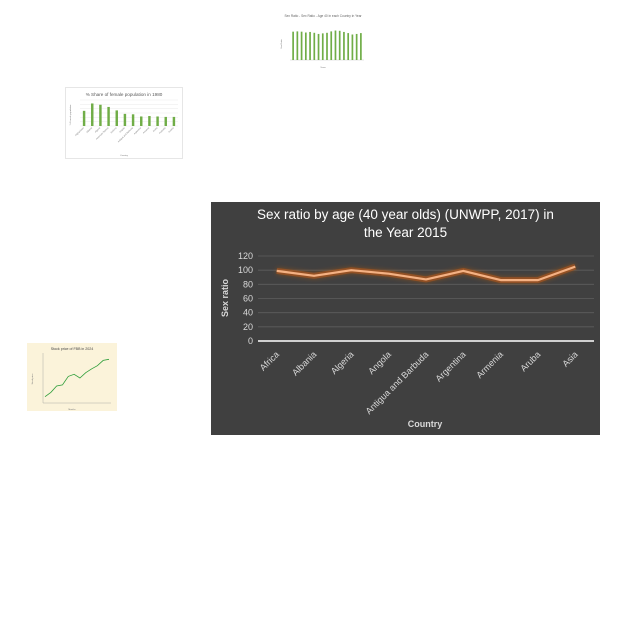  Describe the element at coordinates (450, 366) in the screenshot. I see `main-chart-x-tick-label: Argentina` at that location.